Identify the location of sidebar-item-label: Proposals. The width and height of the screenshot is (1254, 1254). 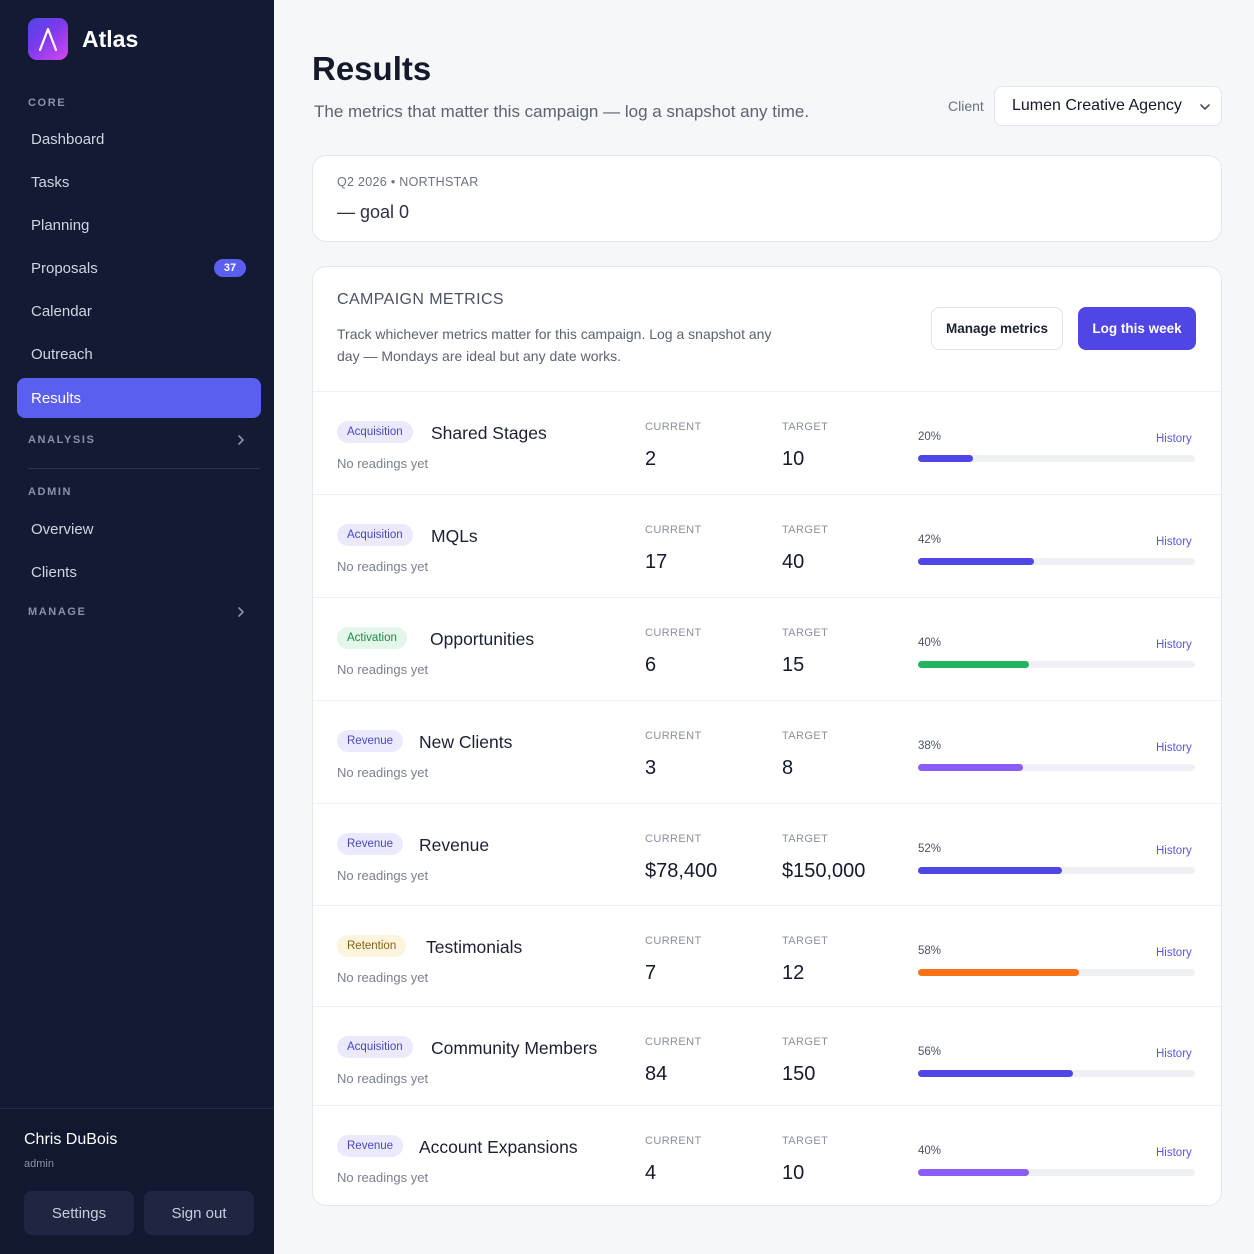
(64, 268).